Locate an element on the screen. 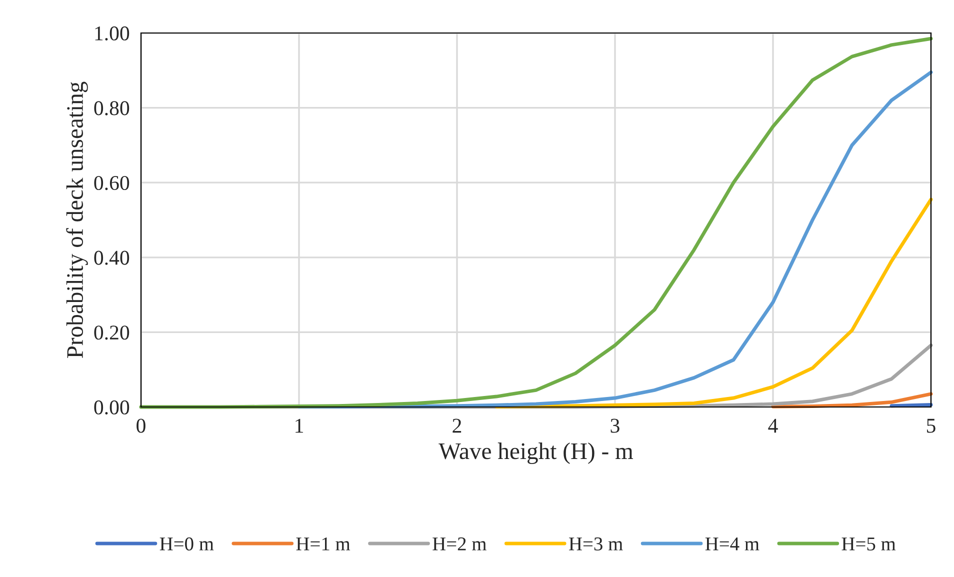 This screenshot has height=577, width=954. x-axis-title: Wave height (H) - m is located at coordinates (536, 453).